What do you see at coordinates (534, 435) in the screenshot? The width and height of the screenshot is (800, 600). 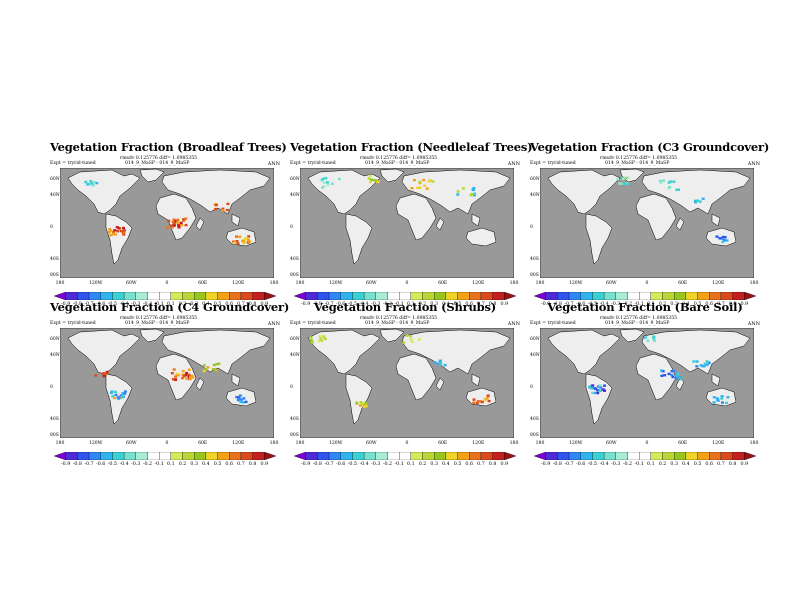 I see `lat-tick-label: 80S` at bounding box center [534, 435].